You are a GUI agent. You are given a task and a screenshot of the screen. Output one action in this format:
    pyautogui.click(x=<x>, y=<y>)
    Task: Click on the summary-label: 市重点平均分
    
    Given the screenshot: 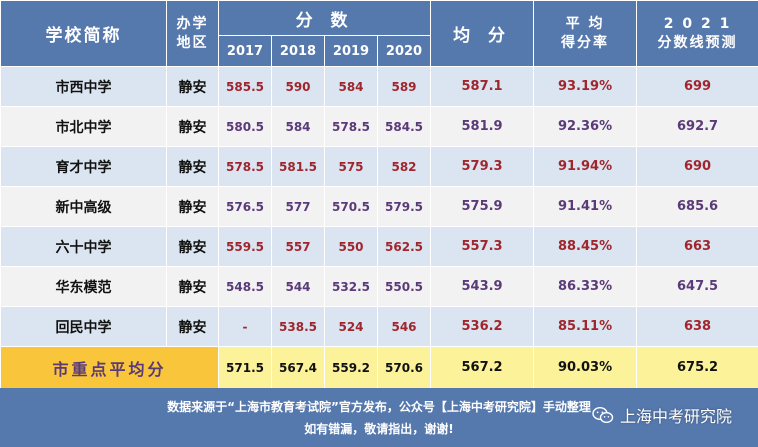 What is the action you would take?
    pyautogui.click(x=109, y=367)
    